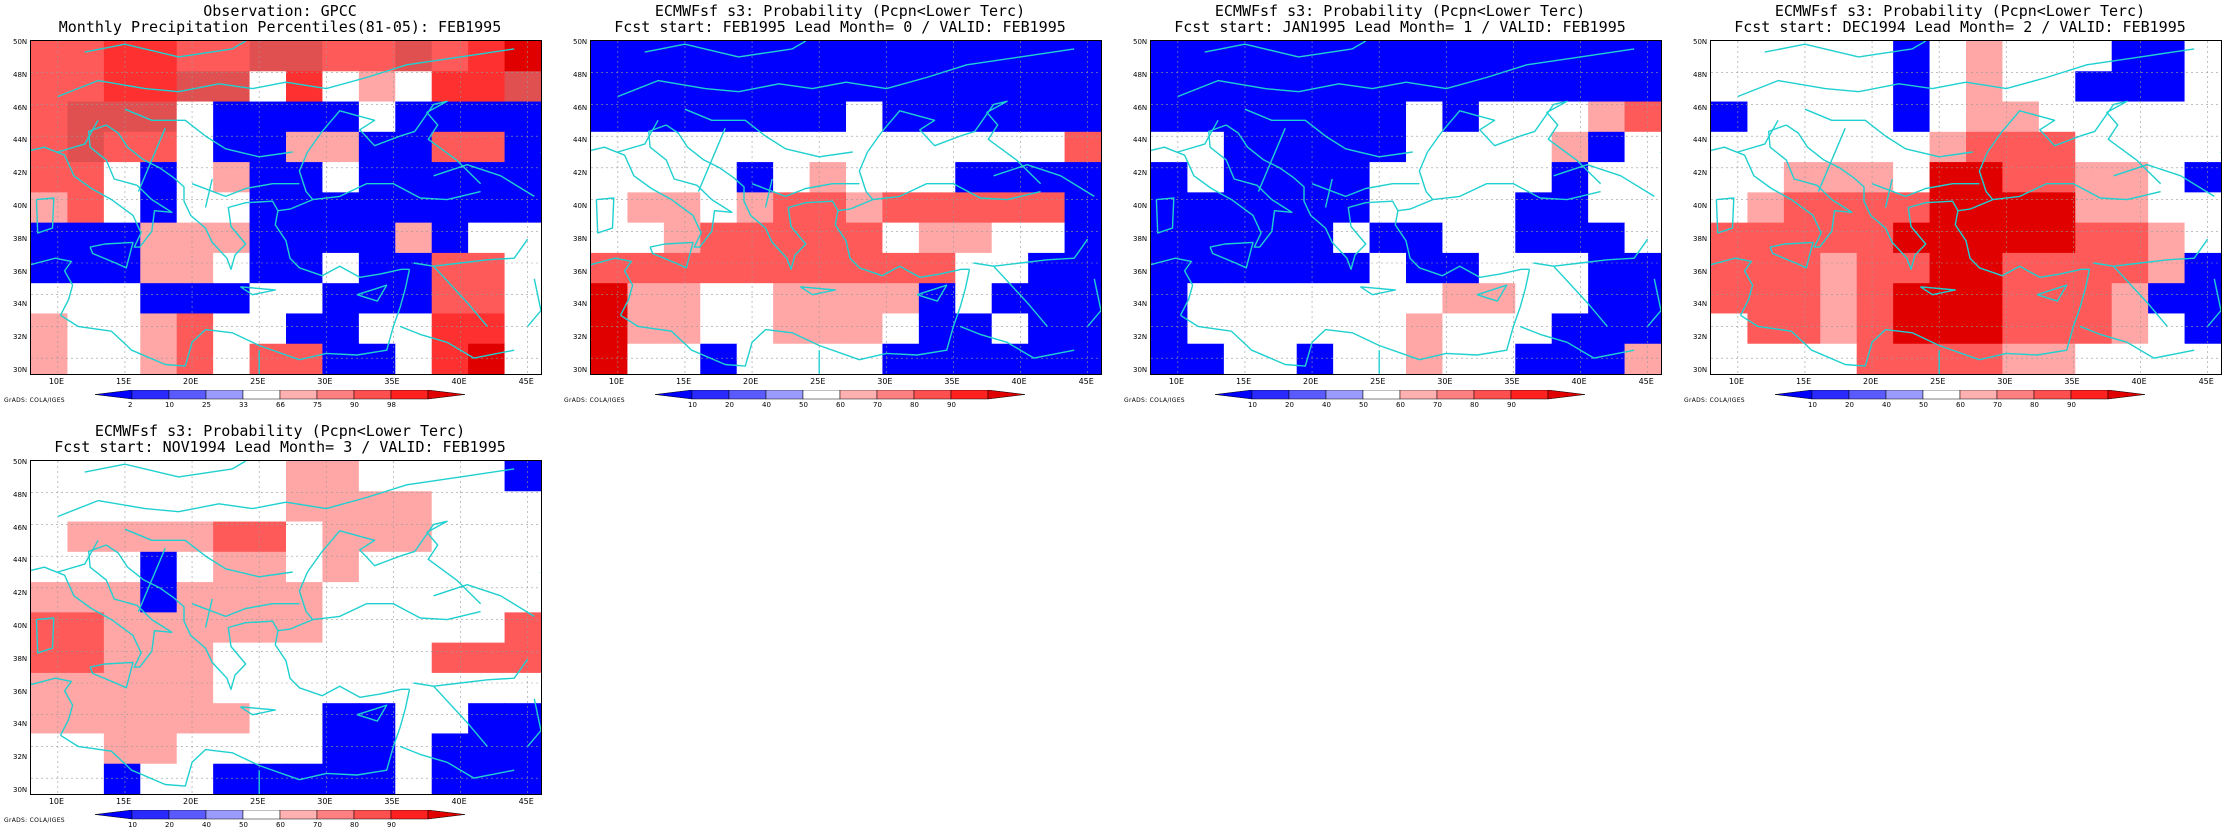 Image resolution: width=2240 pixels, height=840 pixels. Describe the element at coordinates (1960, 405) in the screenshot. I see `colorbar-label: 60` at that location.